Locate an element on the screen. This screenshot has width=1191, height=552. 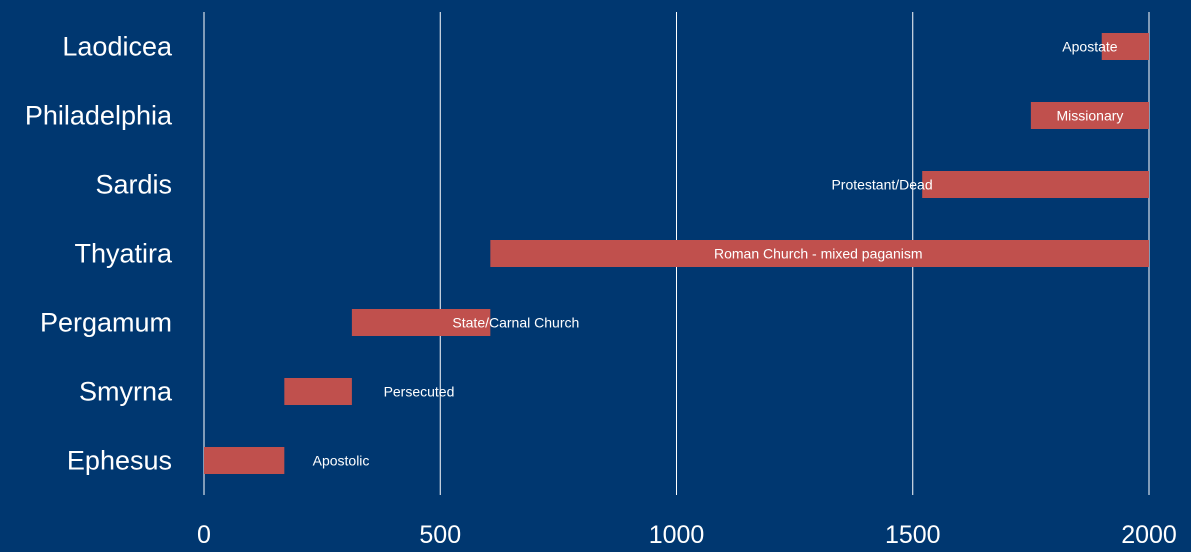
x-tick-labels: 0 500 1000 1500 2000 is located at coordinates (687, 535).